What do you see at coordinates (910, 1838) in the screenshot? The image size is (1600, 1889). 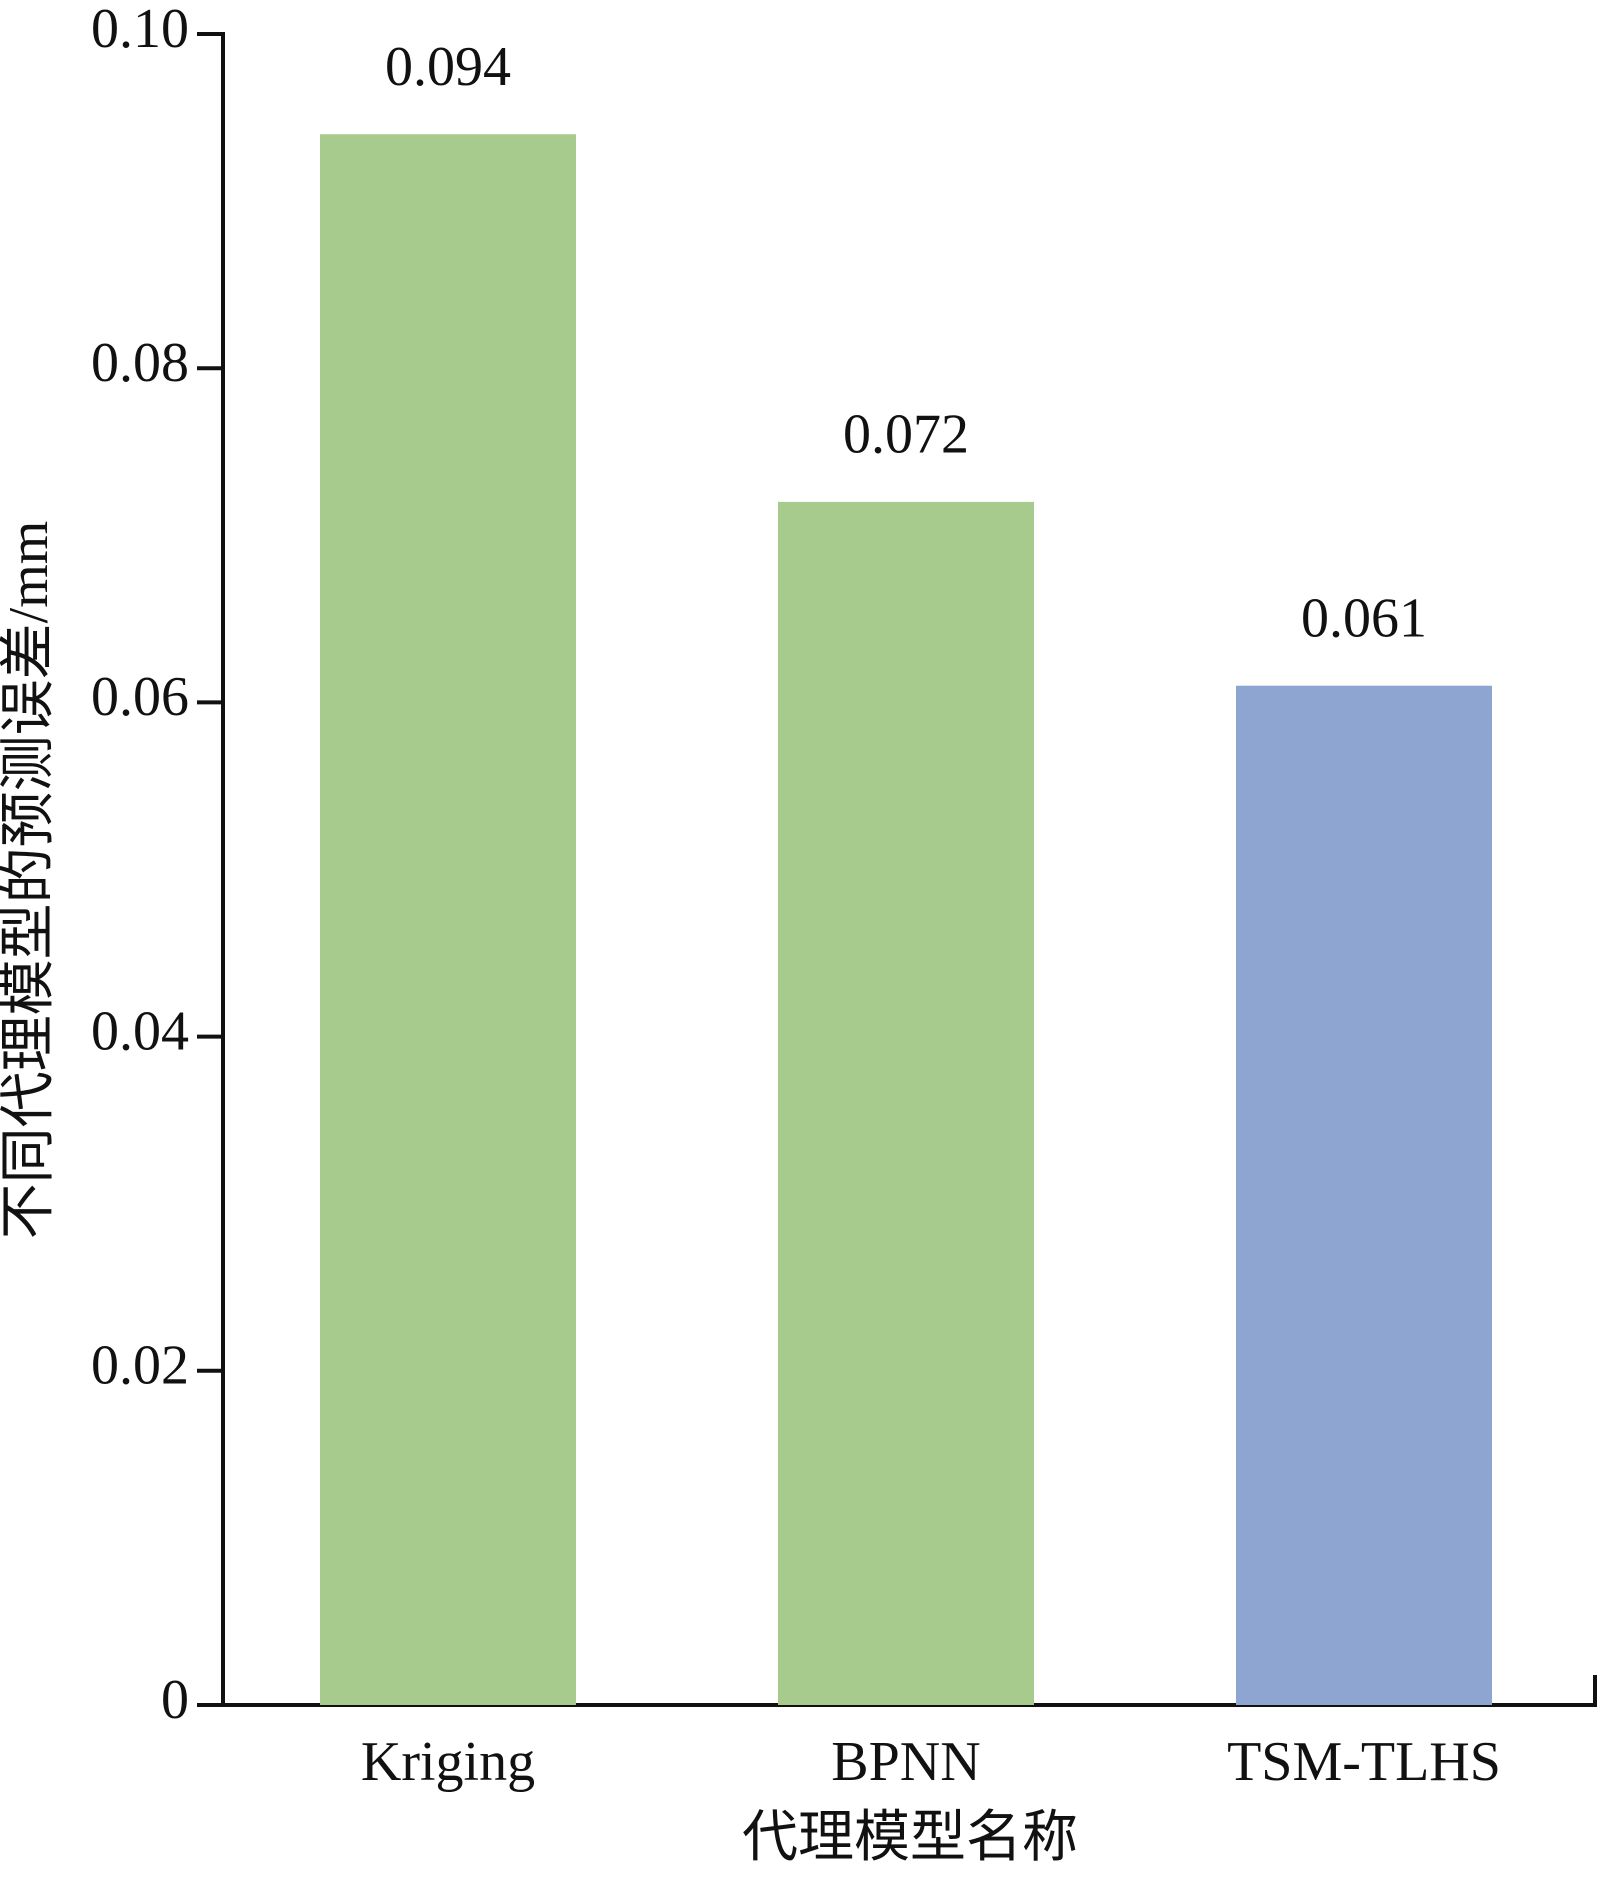 I see `x-axis-title: 代理模型名称` at bounding box center [910, 1838].